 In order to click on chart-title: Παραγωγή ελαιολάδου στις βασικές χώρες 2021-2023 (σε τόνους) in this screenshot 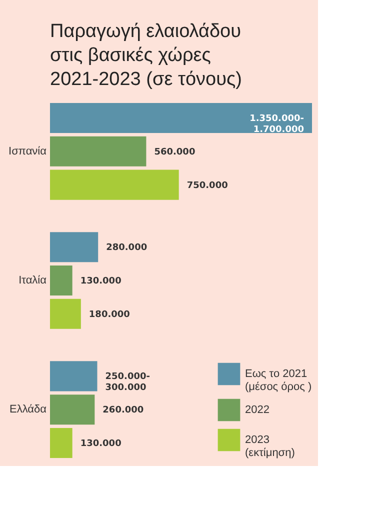, I will do `click(146, 55)`.